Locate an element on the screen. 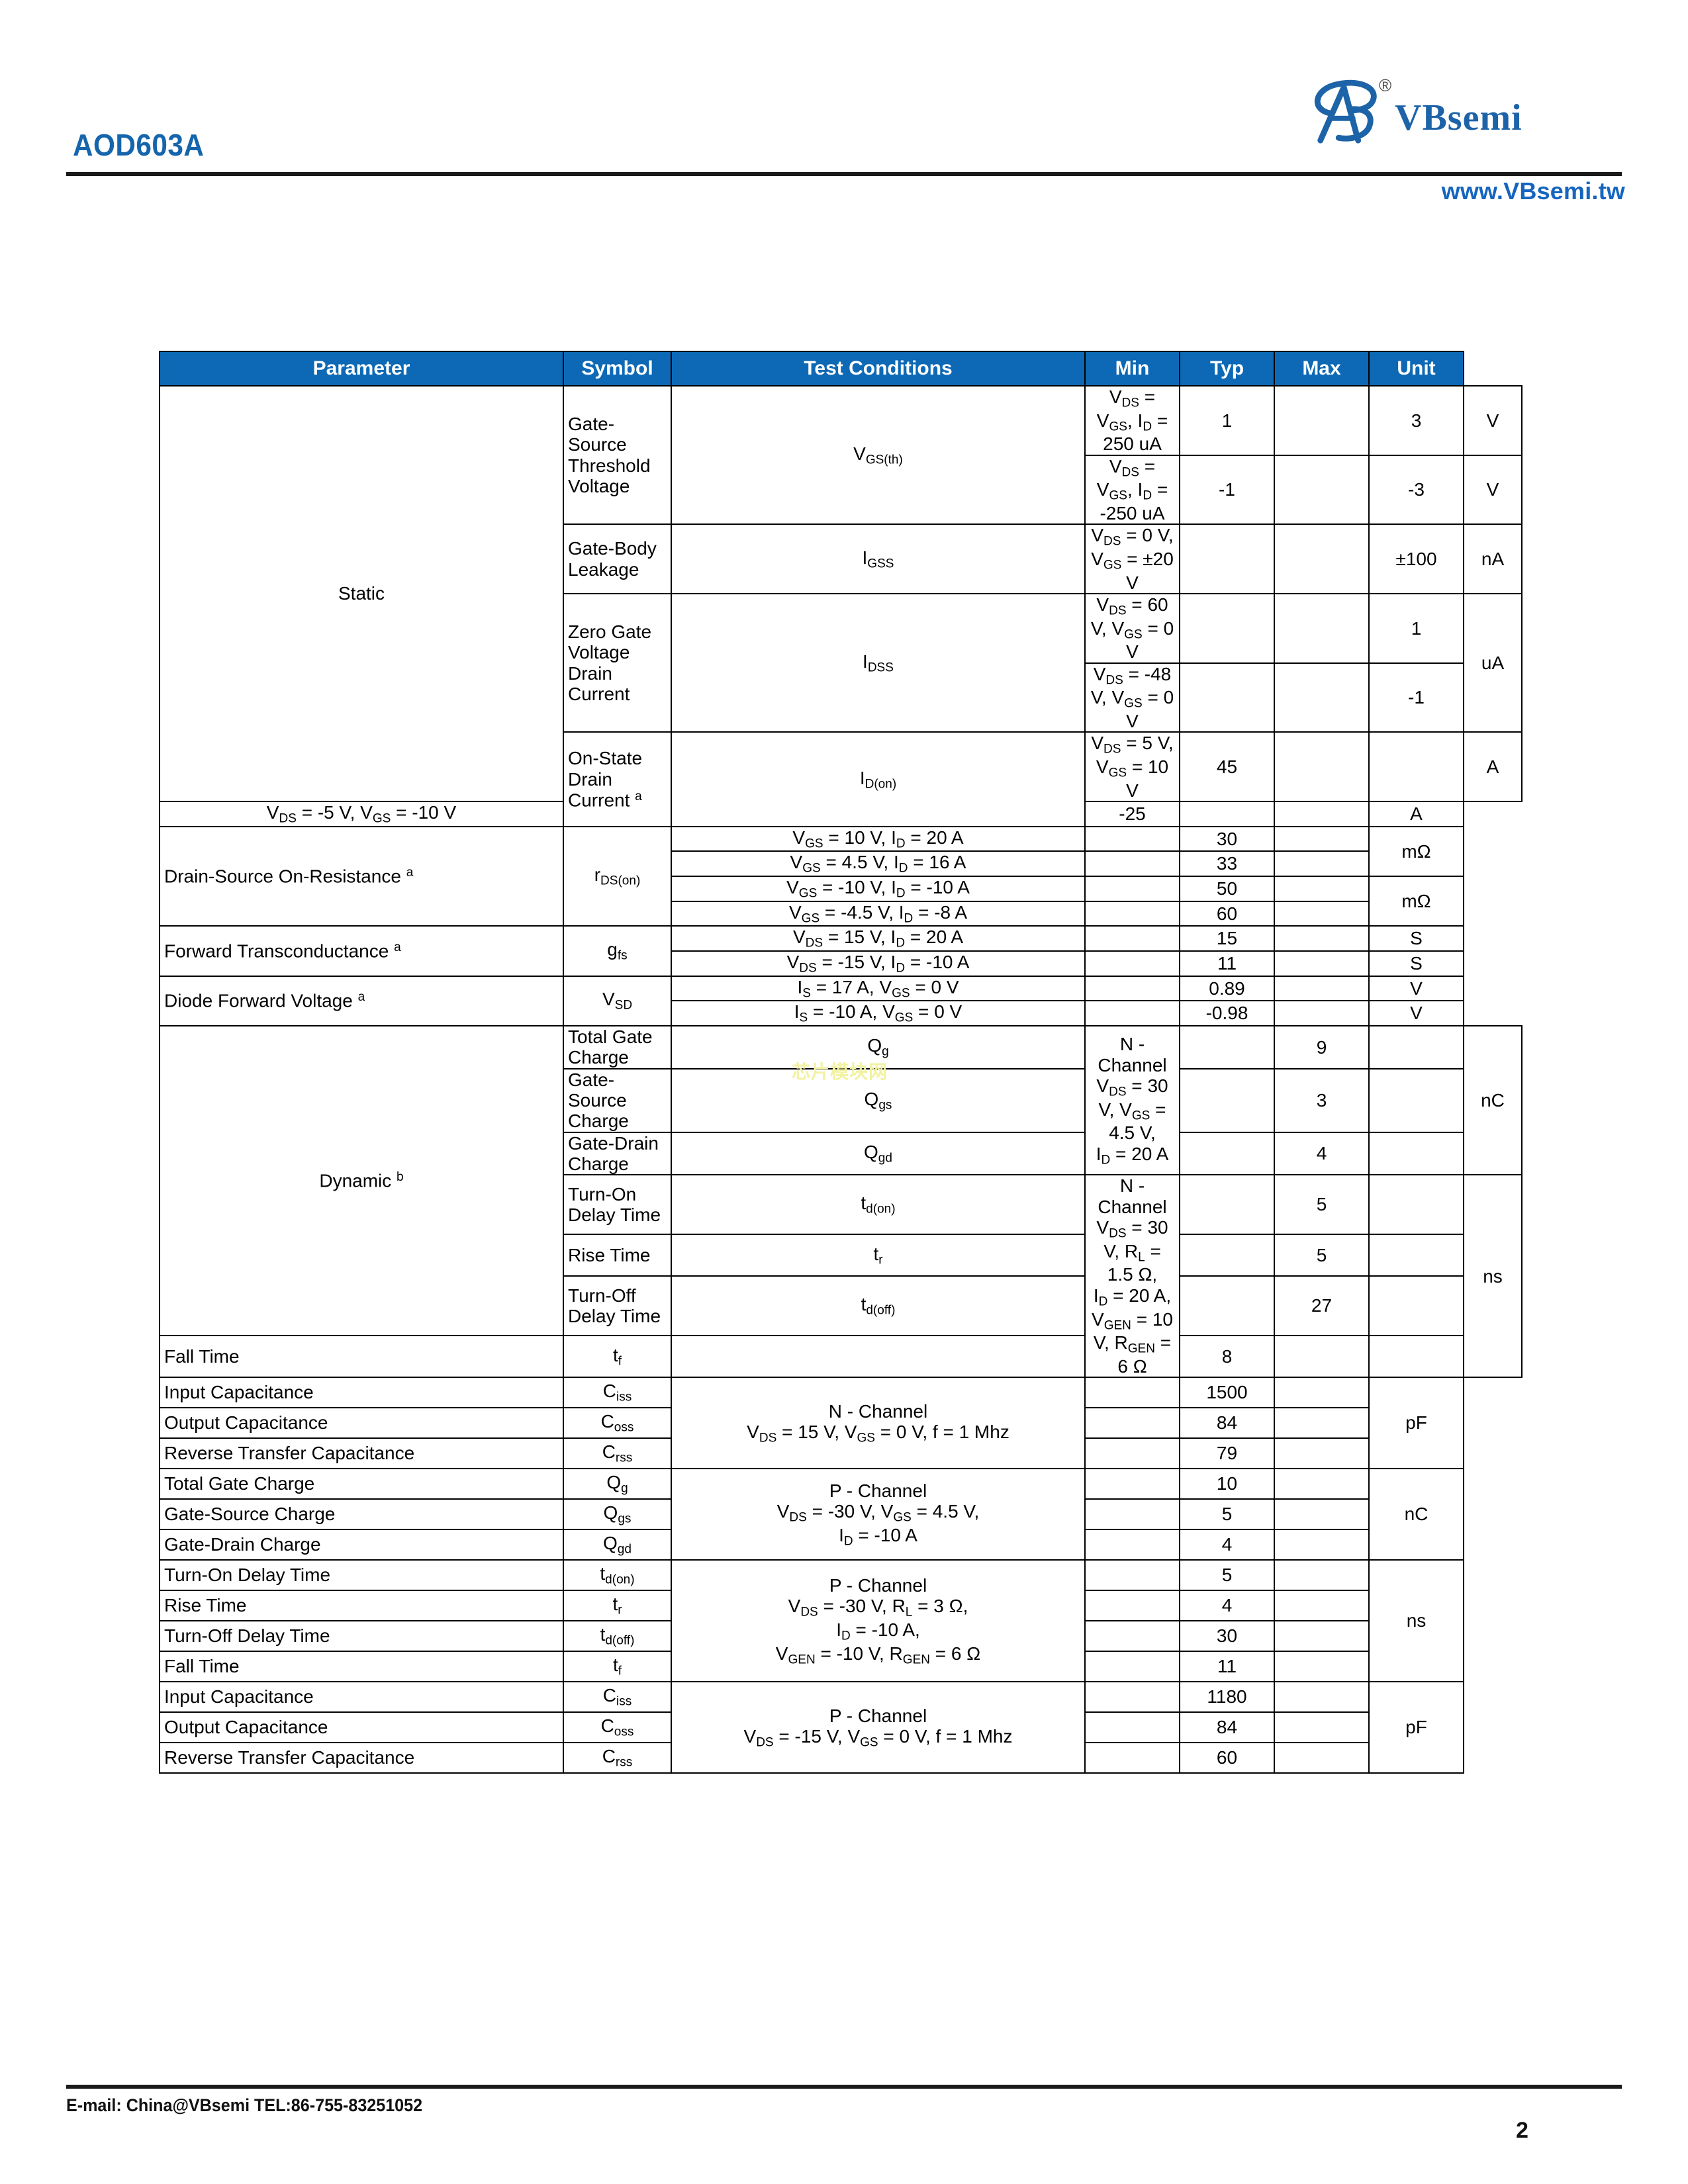 The height and width of the screenshot is (2184, 1688). table-row: Gate-Source Charge Qgs 5 is located at coordinates (840, 1514).